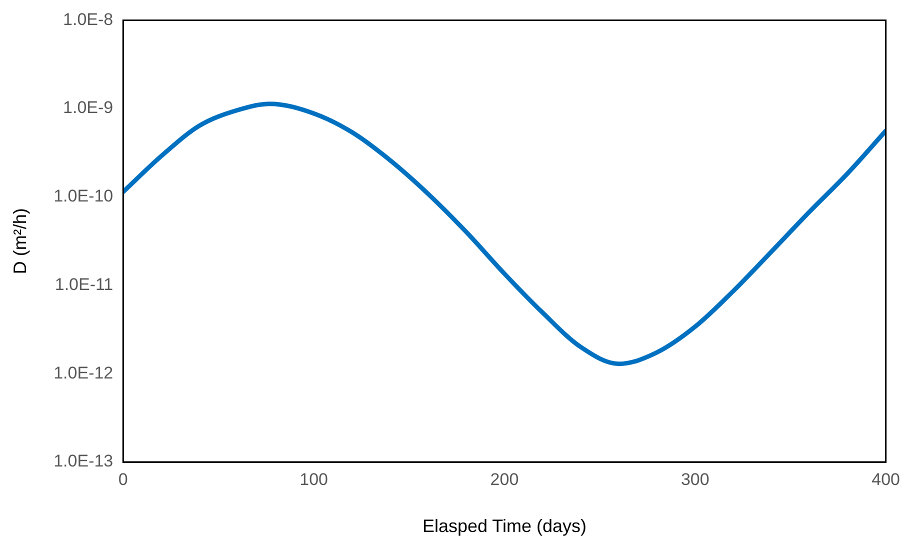 This screenshot has width=908, height=546. What do you see at coordinates (504, 479) in the screenshot?
I see `x-tick-label: 200` at bounding box center [504, 479].